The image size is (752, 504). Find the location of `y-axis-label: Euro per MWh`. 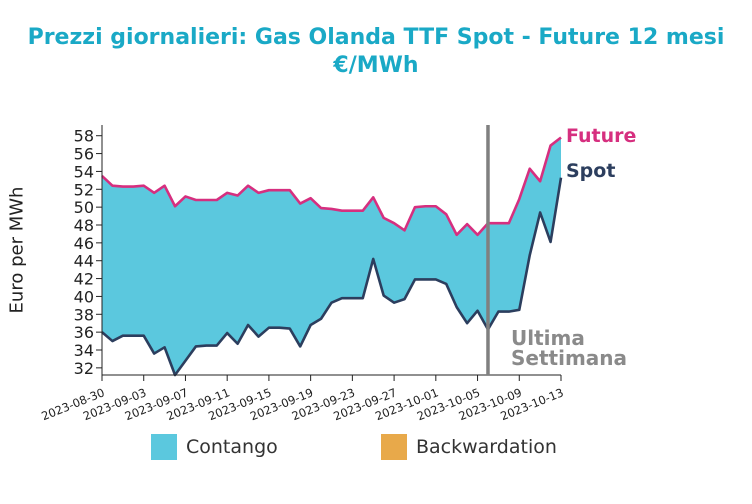

y-axis-label: Euro per MWh is located at coordinates (16, 250).